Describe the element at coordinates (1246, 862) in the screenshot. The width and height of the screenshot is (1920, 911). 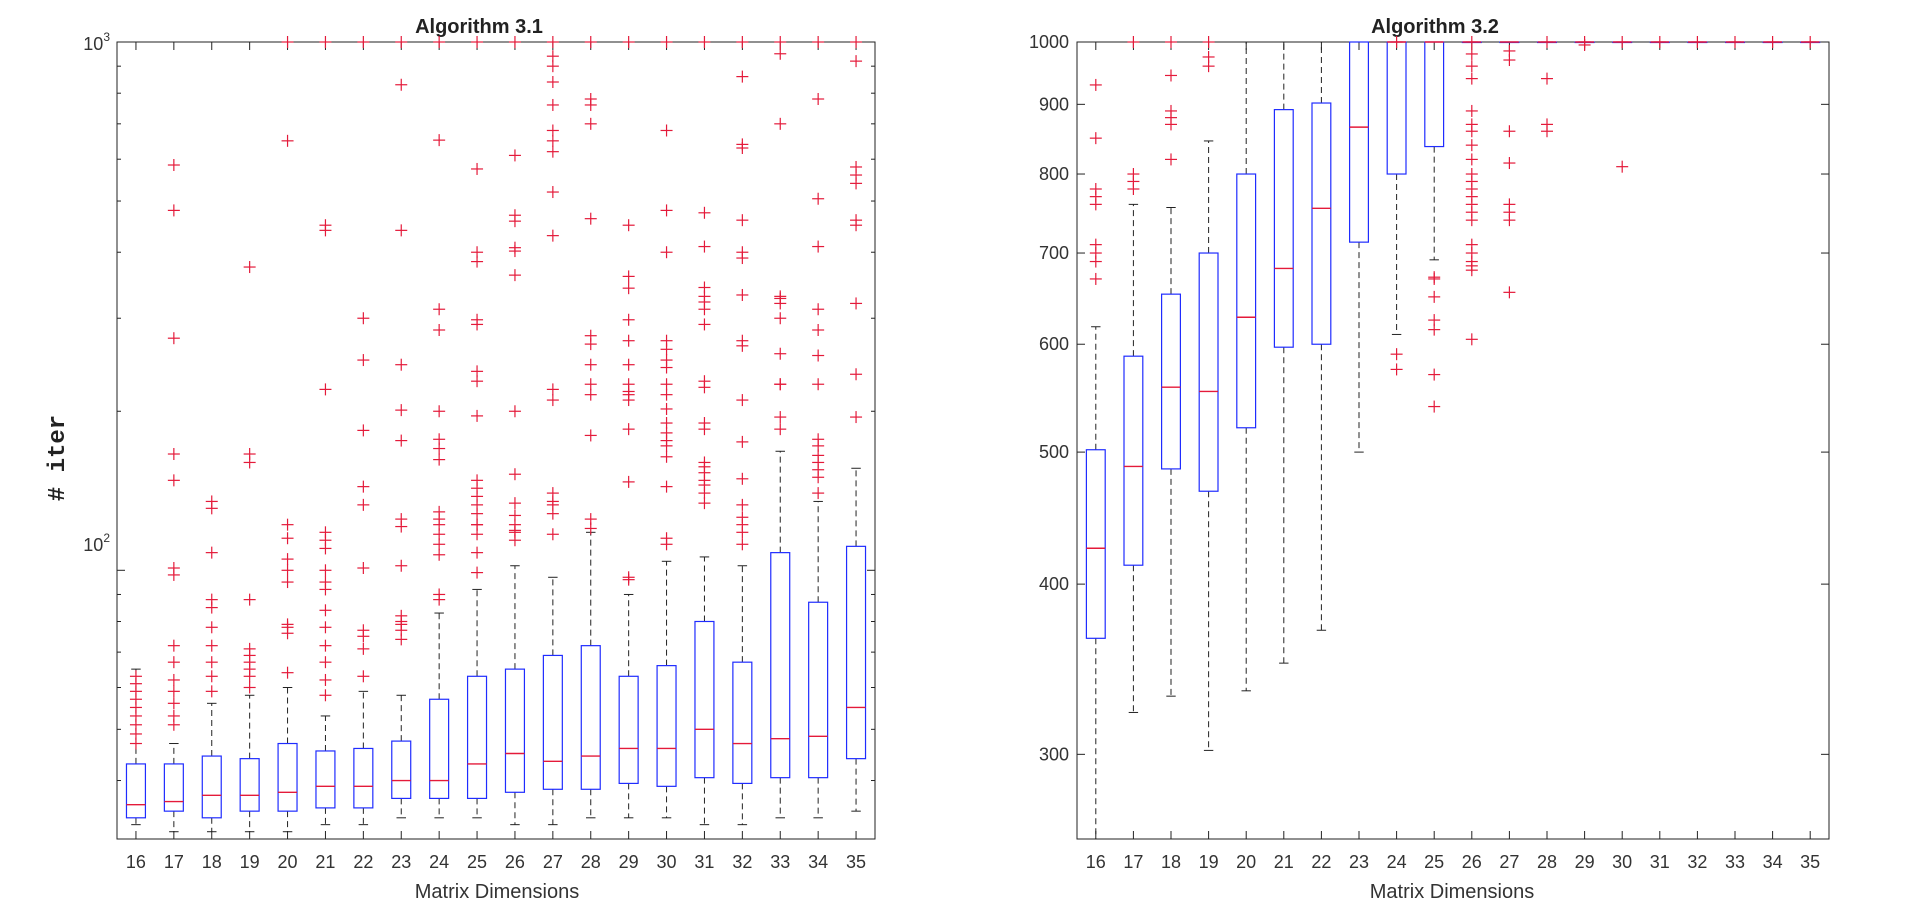
I see `x-tick-label-20: 20` at that location.